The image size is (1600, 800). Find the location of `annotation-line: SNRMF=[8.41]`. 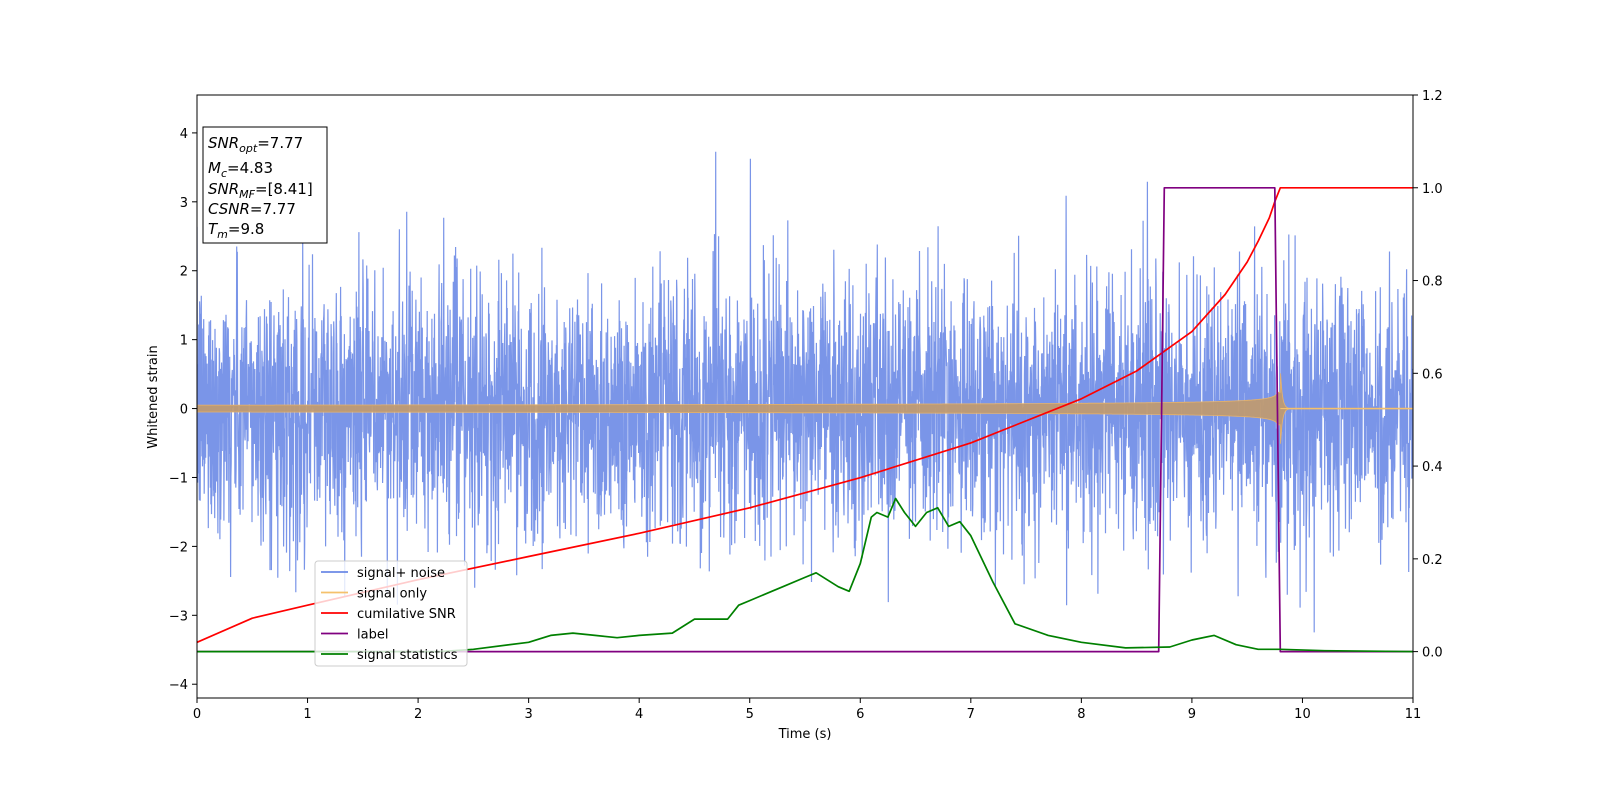

annotation-line: SNRMF=[8.41] is located at coordinates (260, 190).